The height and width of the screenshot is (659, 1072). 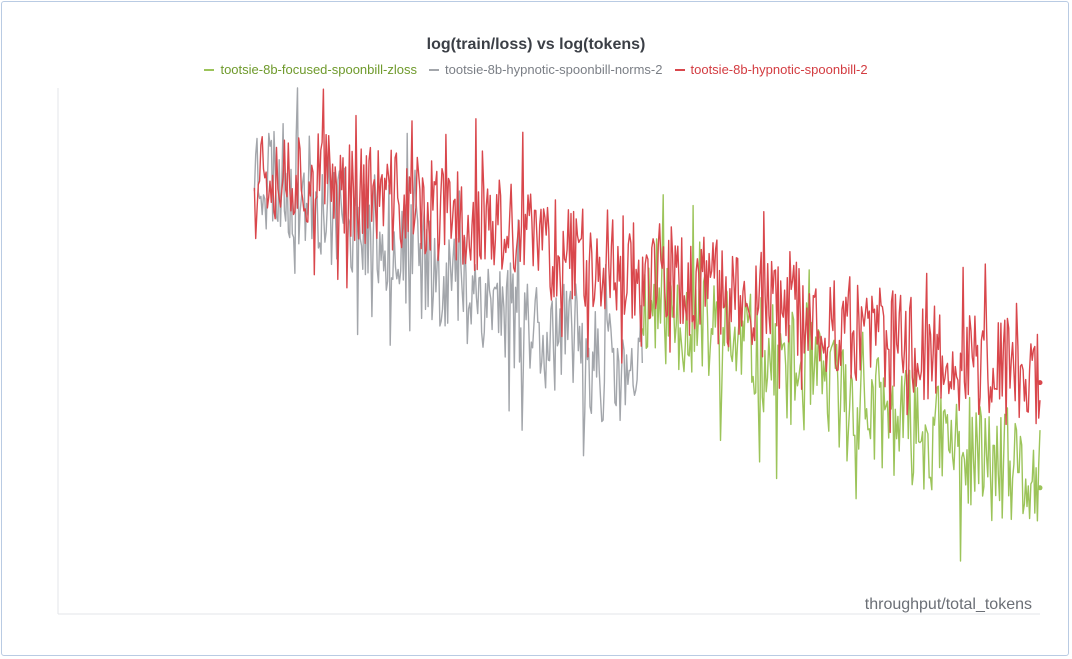 I want to click on legend-item-hypnotic: tootsie-8b-hypnotic-spoonbill-2, so click(x=771, y=69).